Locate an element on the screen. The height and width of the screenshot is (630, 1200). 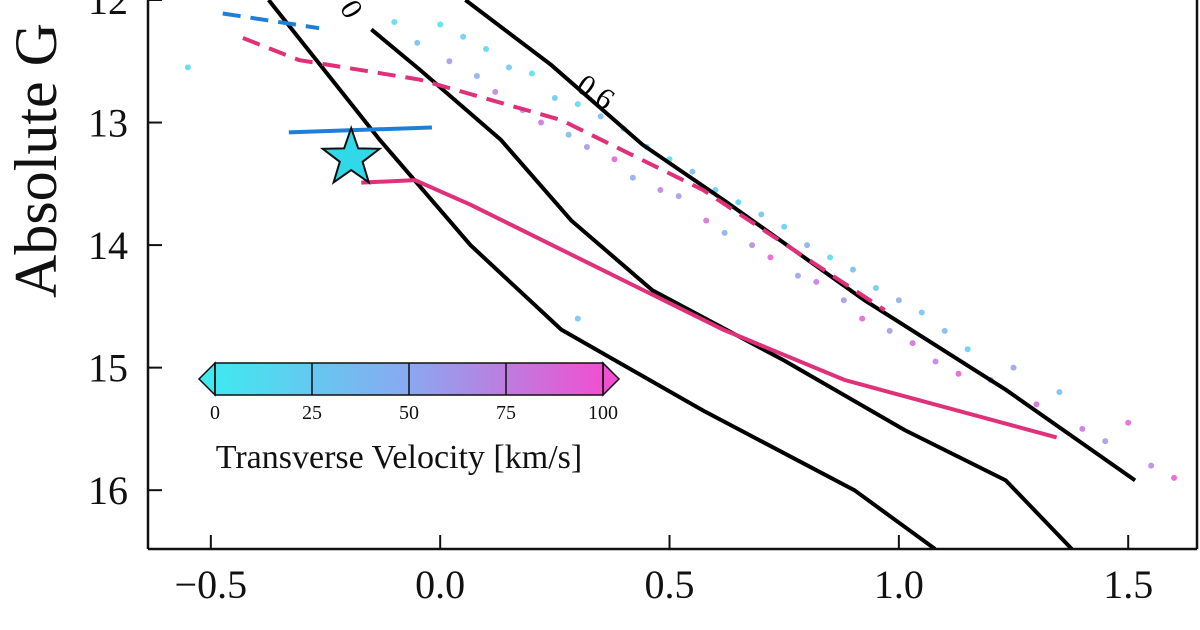
x-tick-label: 1.0 is located at coordinates (899, 584).